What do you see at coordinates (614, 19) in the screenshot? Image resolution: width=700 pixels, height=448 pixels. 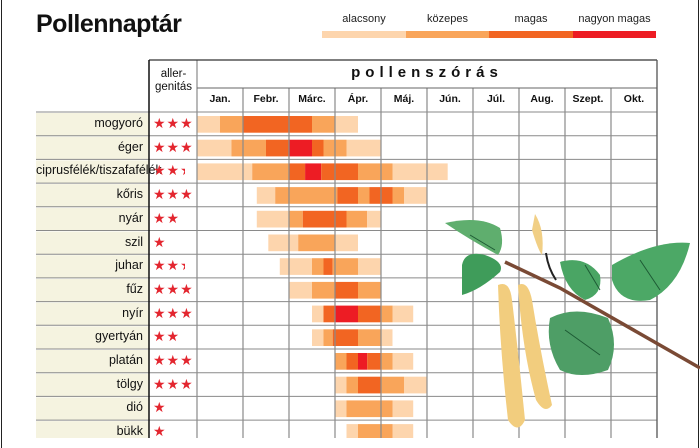 I see `legend-label: nagyon magas` at bounding box center [614, 19].